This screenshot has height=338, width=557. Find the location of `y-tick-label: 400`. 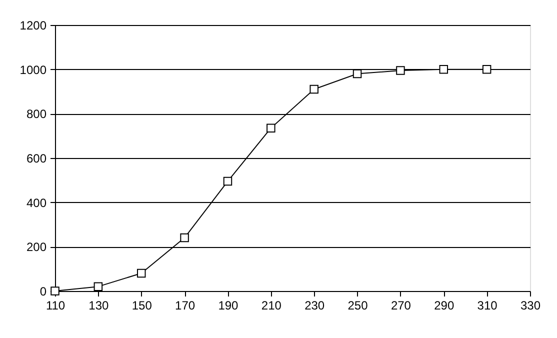

y-tick-label: 400 is located at coordinates (36, 203).